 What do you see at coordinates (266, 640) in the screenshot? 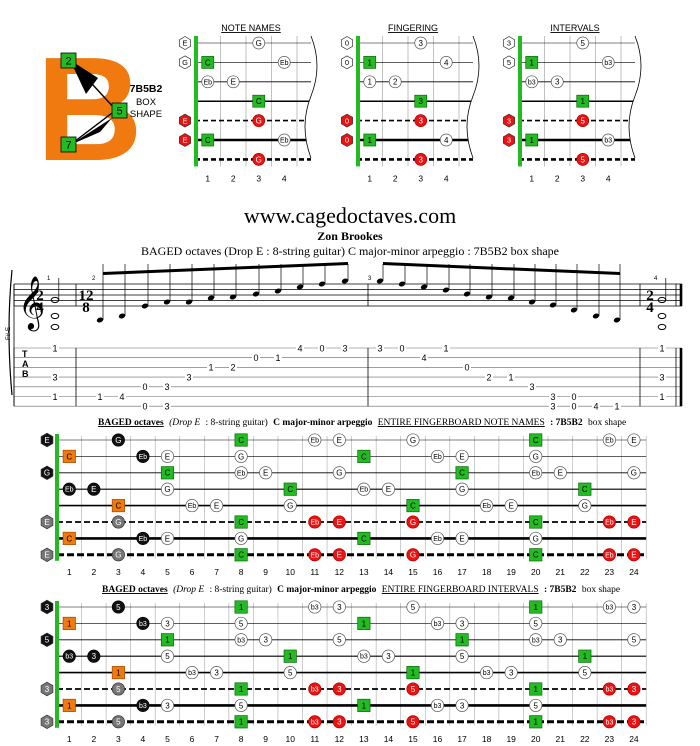
I see `big-2-note-18: 3` at bounding box center [266, 640].